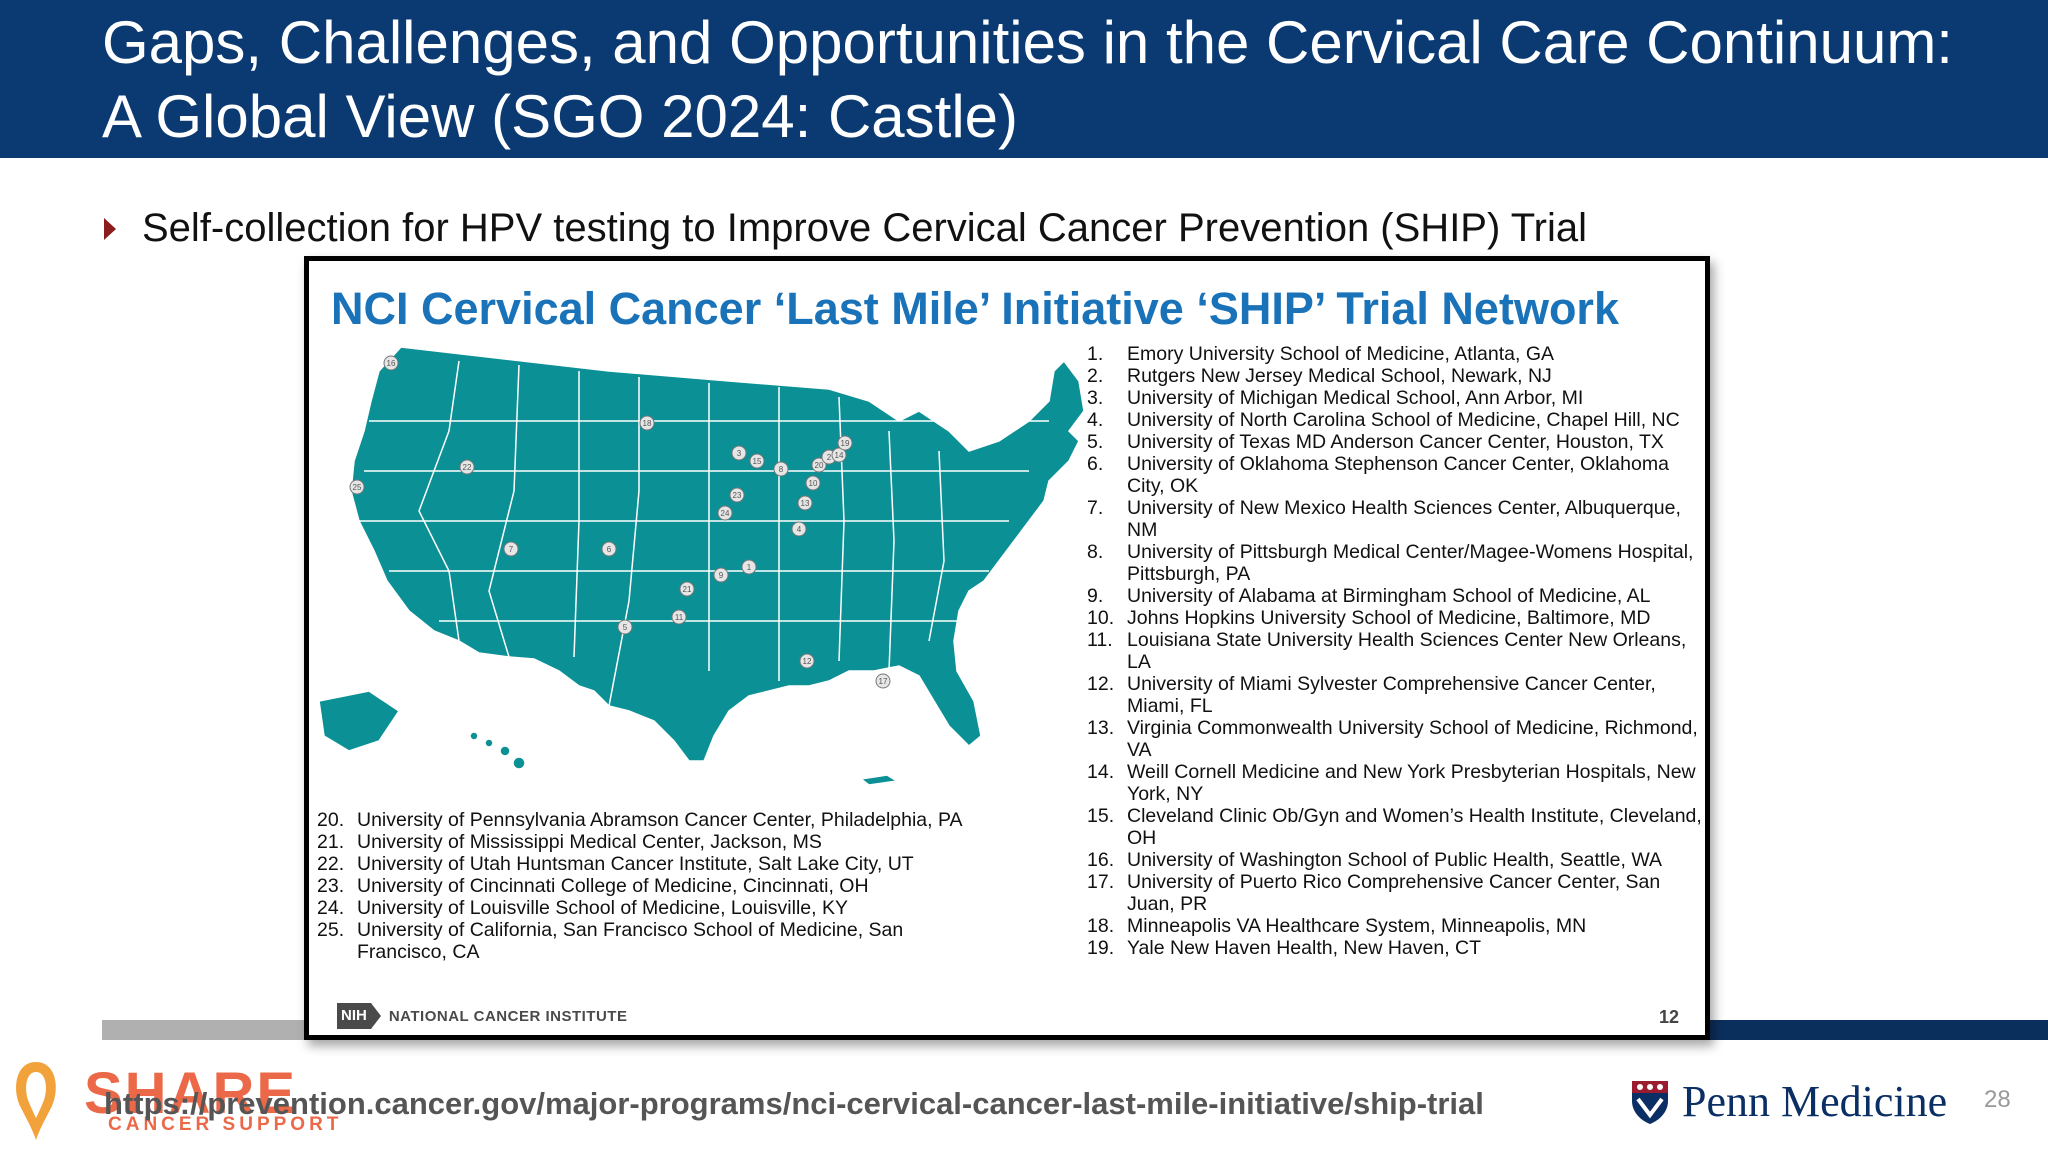 The width and height of the screenshot is (2048, 1152). Describe the element at coordinates (331, 842) in the screenshot. I see `site-number: 21.` at that location.